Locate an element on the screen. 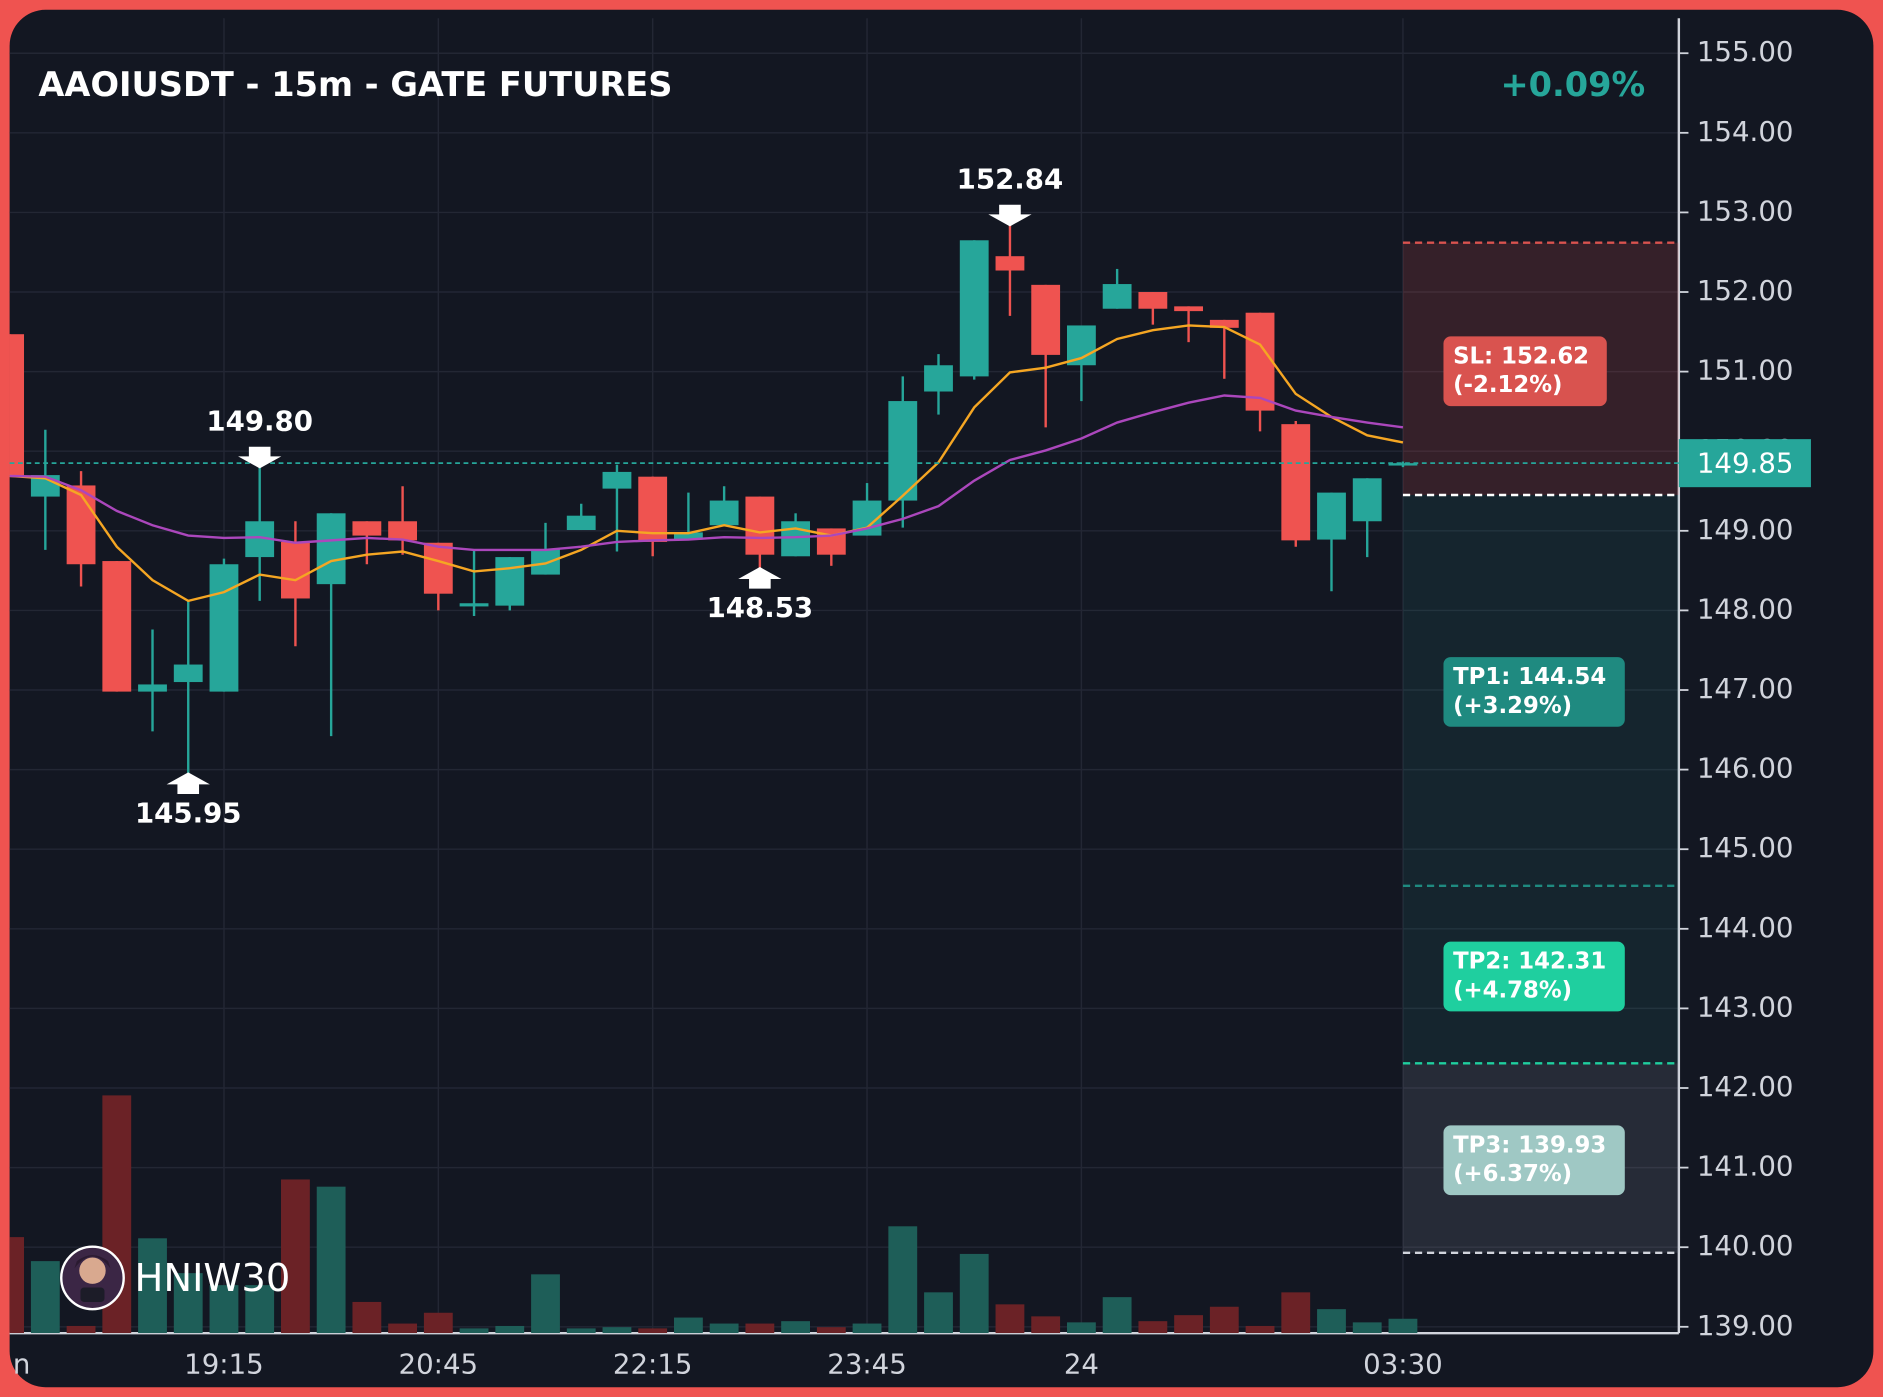 The image size is (1883, 1397). avatar is located at coordinates (92, 1278).